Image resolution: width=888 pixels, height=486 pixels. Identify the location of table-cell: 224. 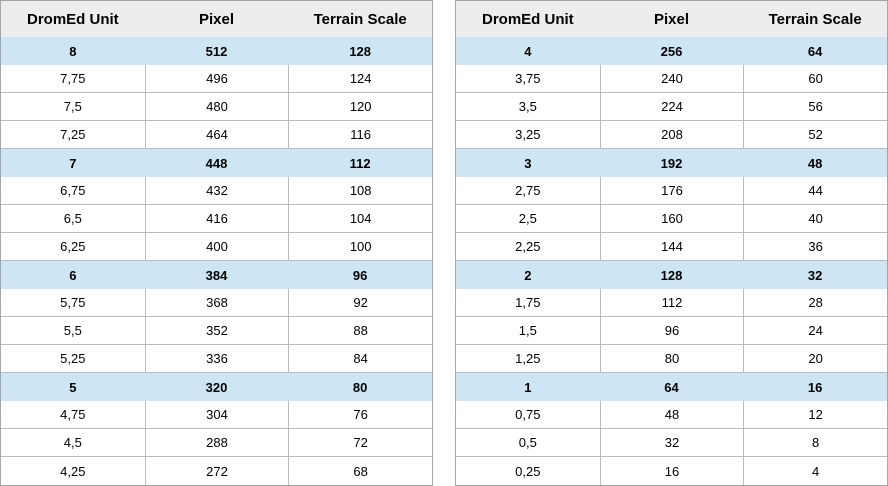
(671, 106).